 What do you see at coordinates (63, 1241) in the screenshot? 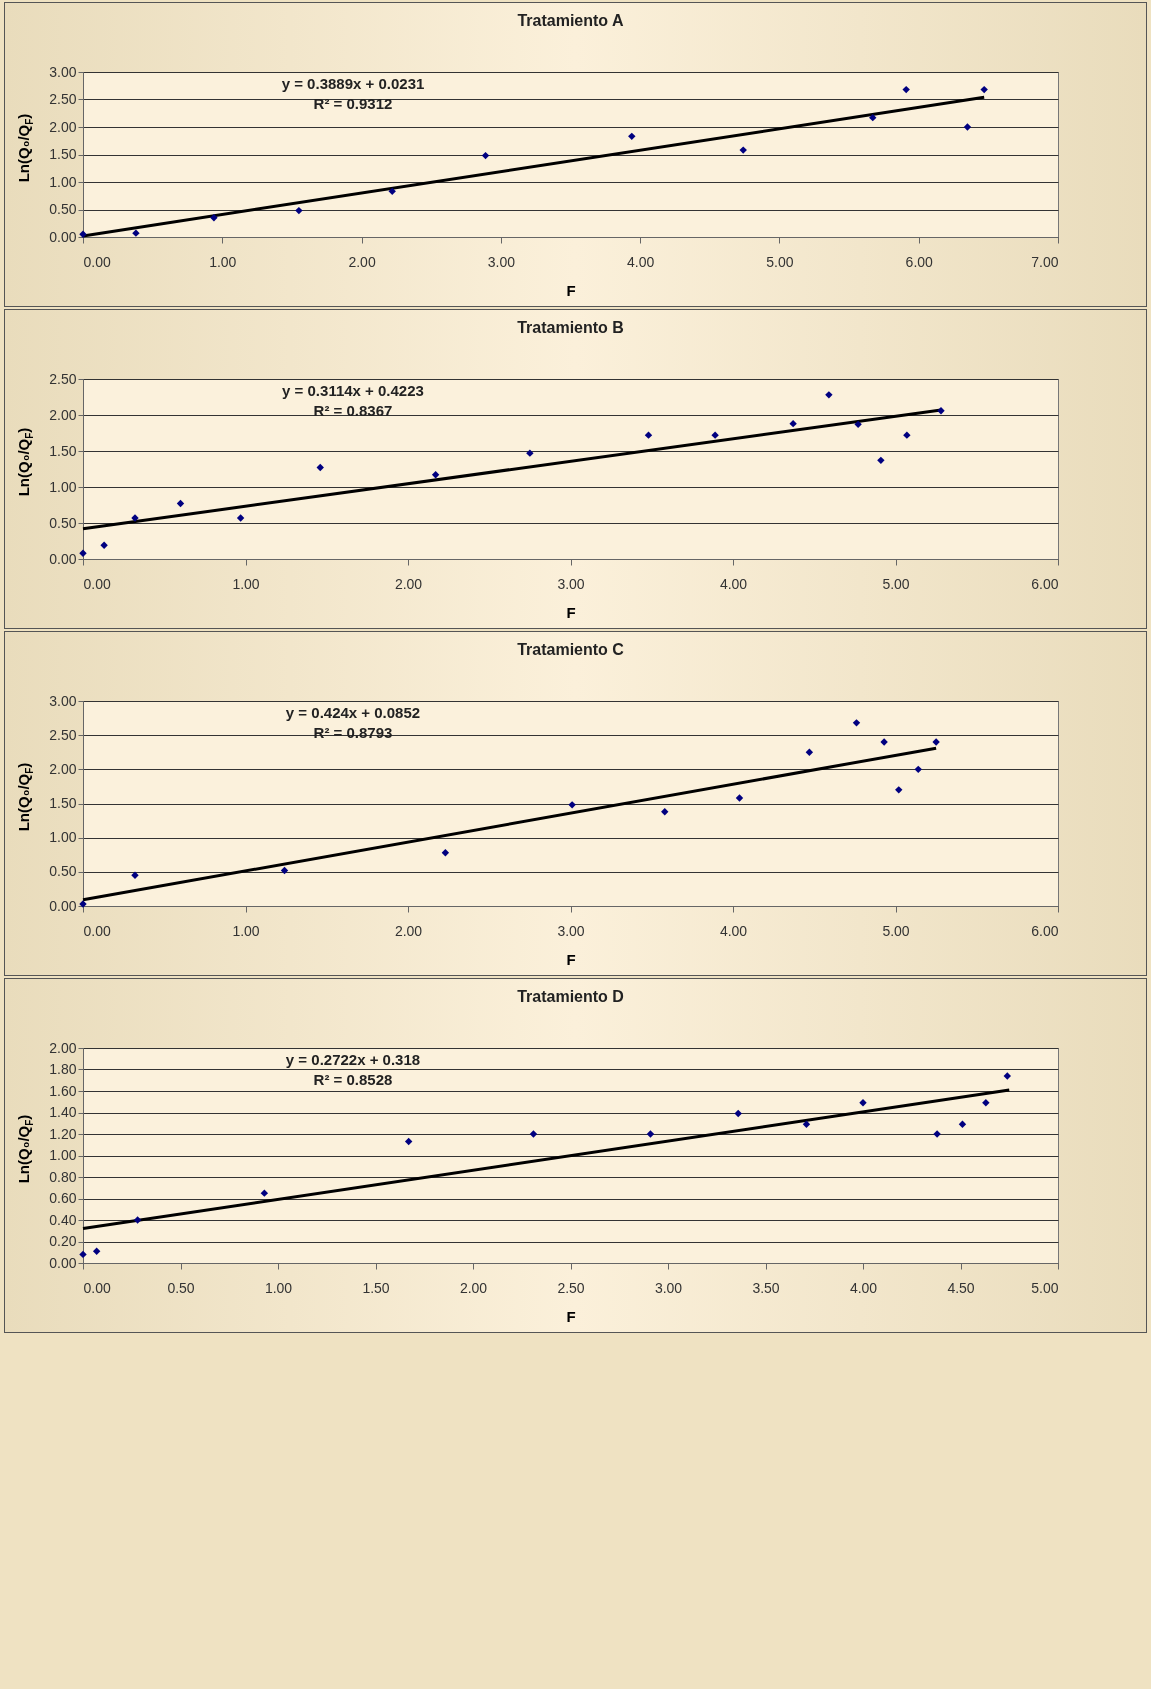
I see `y-tick-label: 0.20` at bounding box center [63, 1241].